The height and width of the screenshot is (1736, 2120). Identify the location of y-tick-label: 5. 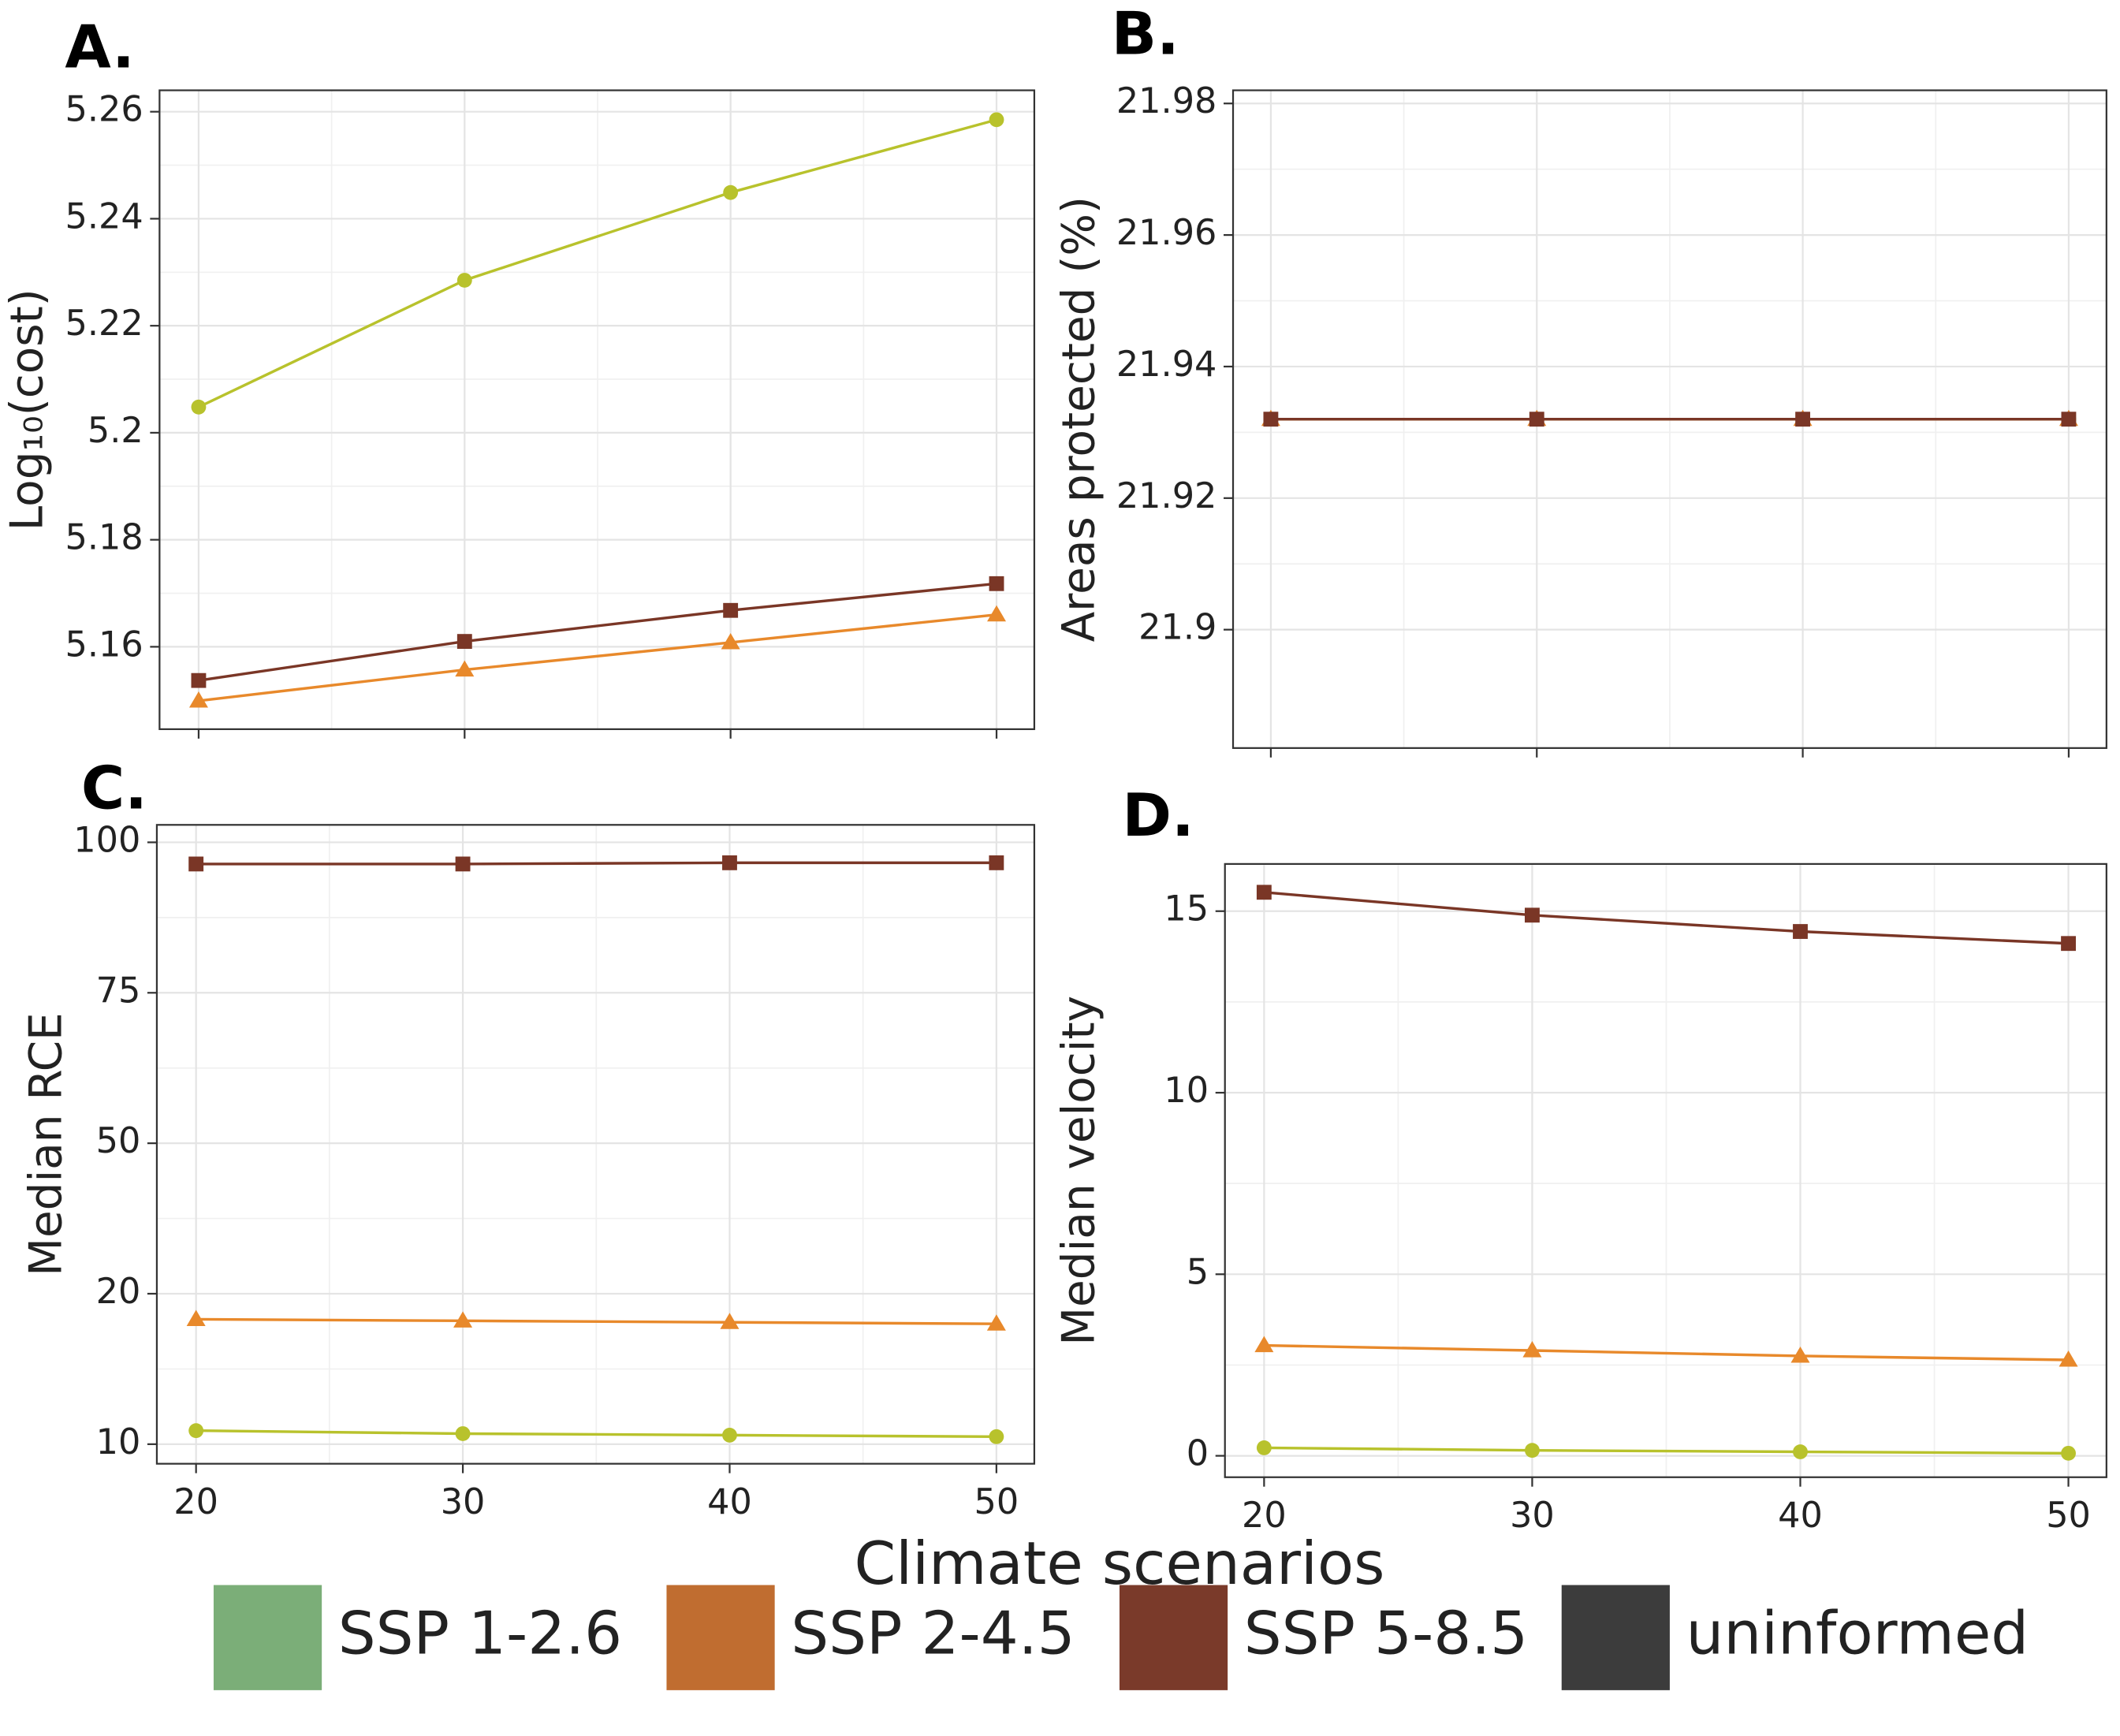
(1198, 1272).